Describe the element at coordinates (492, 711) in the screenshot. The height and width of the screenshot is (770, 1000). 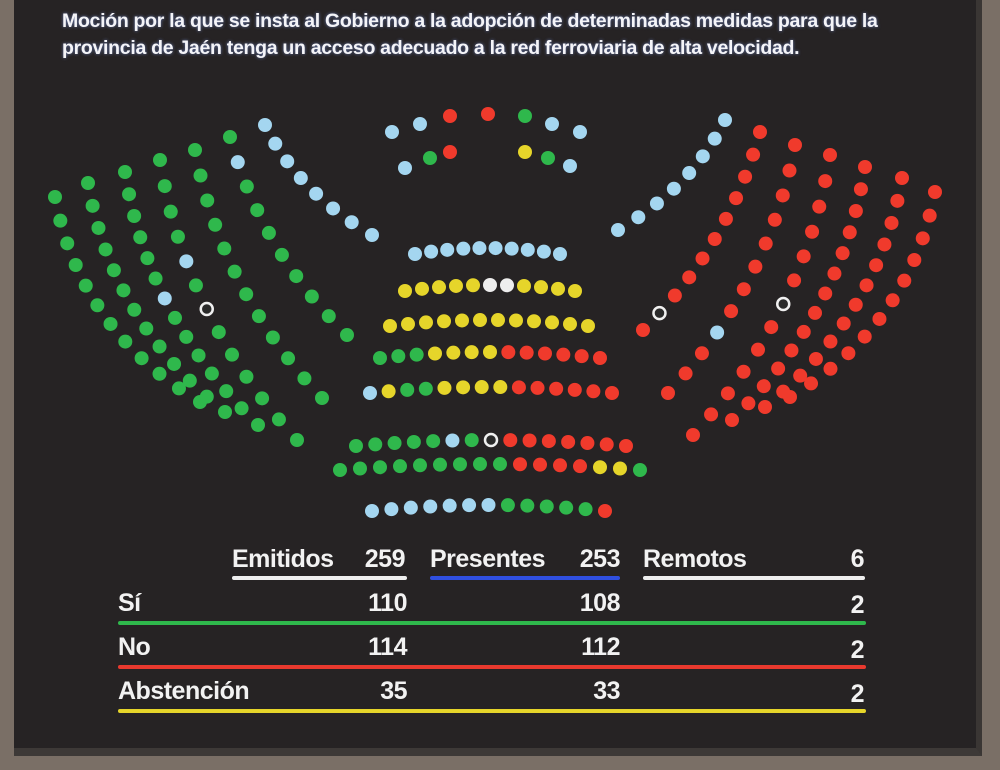
I see `abstencion-line` at that location.